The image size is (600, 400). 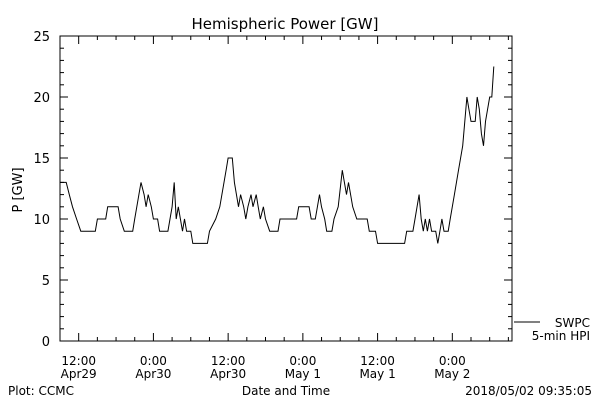 I want to click on y-tick-label: 25, so click(x=41, y=37).